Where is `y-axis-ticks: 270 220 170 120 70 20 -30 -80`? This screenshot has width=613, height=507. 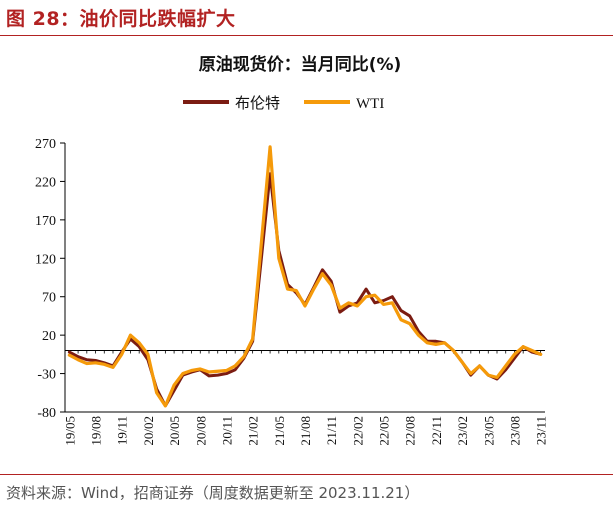 y-axis-ticks: 270 220 170 120 70 20 -30 -80 is located at coordinates (50, 279).